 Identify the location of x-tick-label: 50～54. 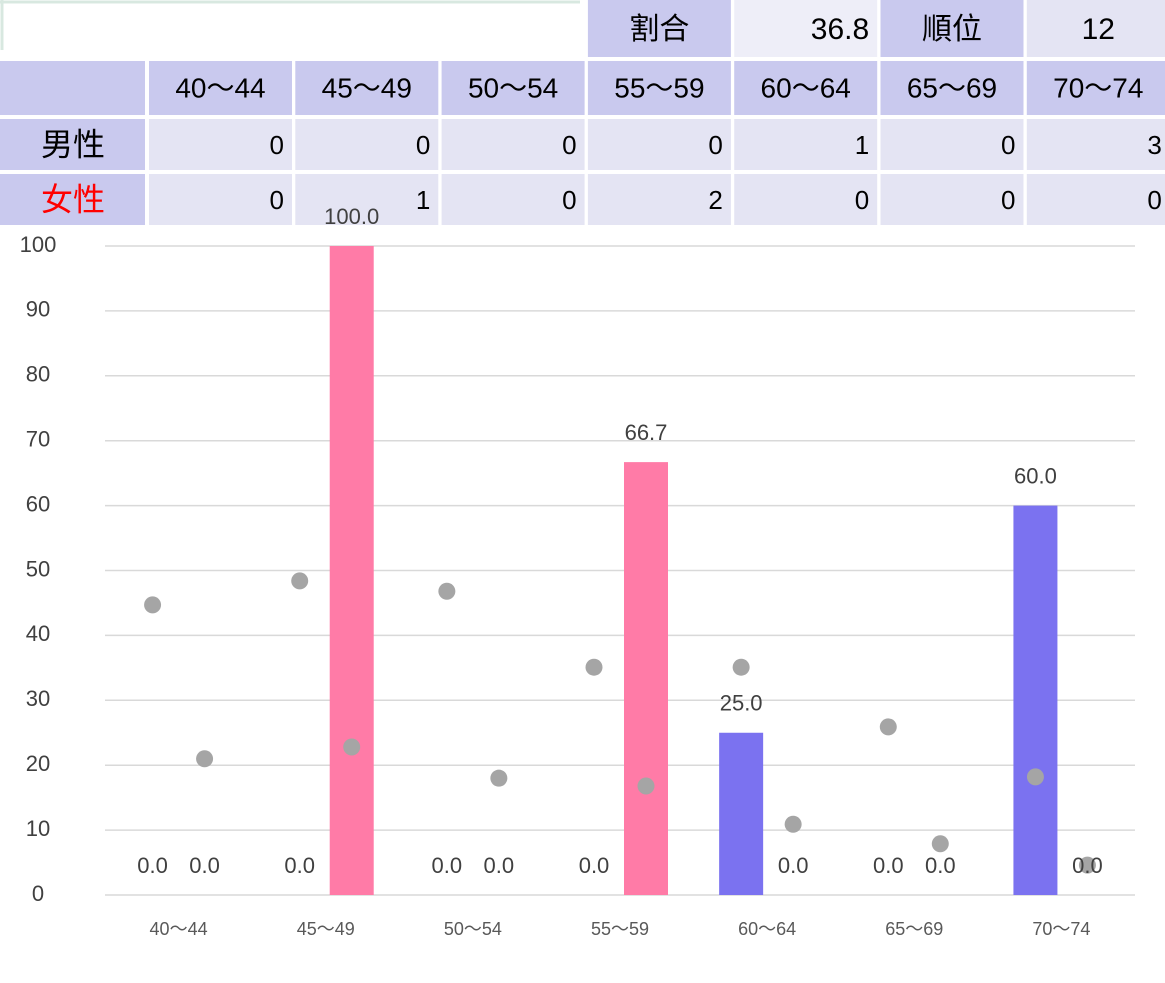
(473, 929).